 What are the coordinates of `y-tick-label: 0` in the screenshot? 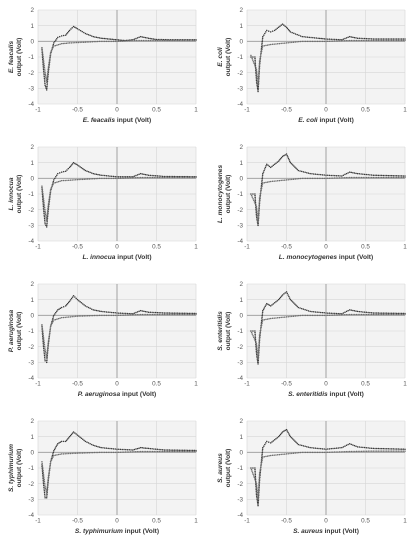 It's located at (241, 42).